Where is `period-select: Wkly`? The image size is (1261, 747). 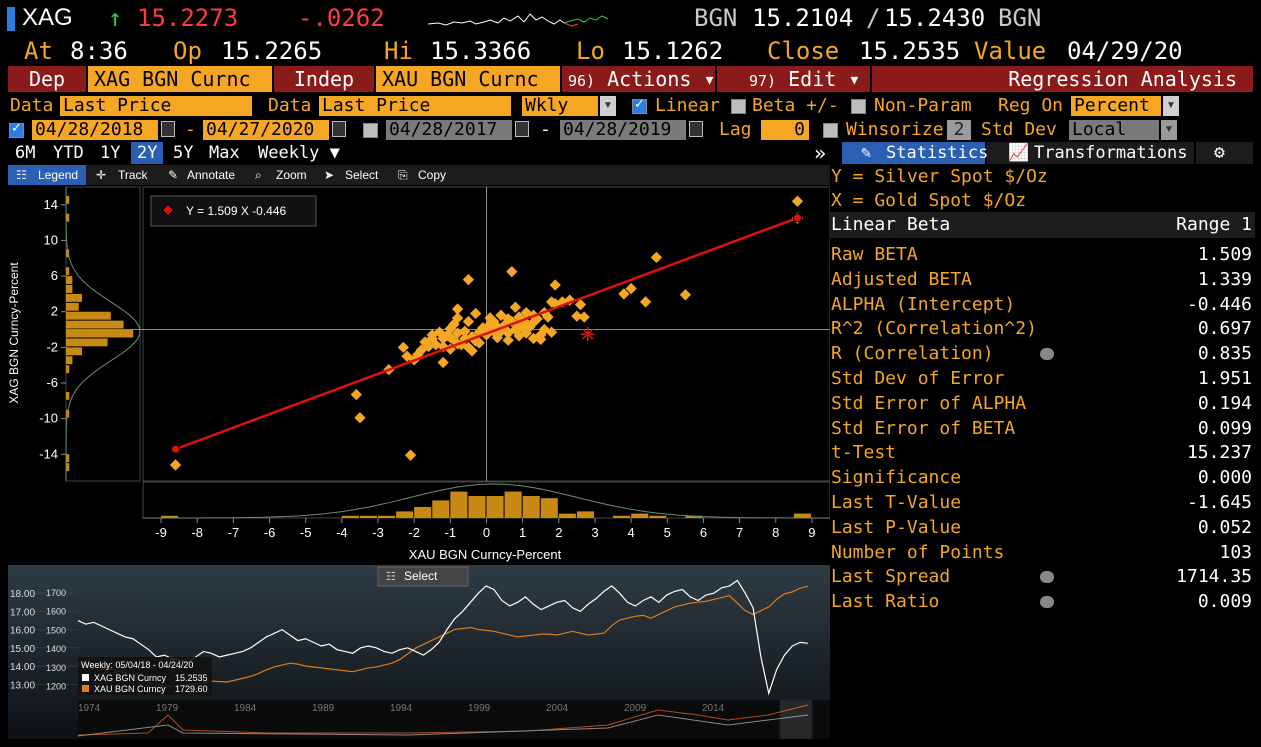 period-select: Wkly is located at coordinates (560, 106).